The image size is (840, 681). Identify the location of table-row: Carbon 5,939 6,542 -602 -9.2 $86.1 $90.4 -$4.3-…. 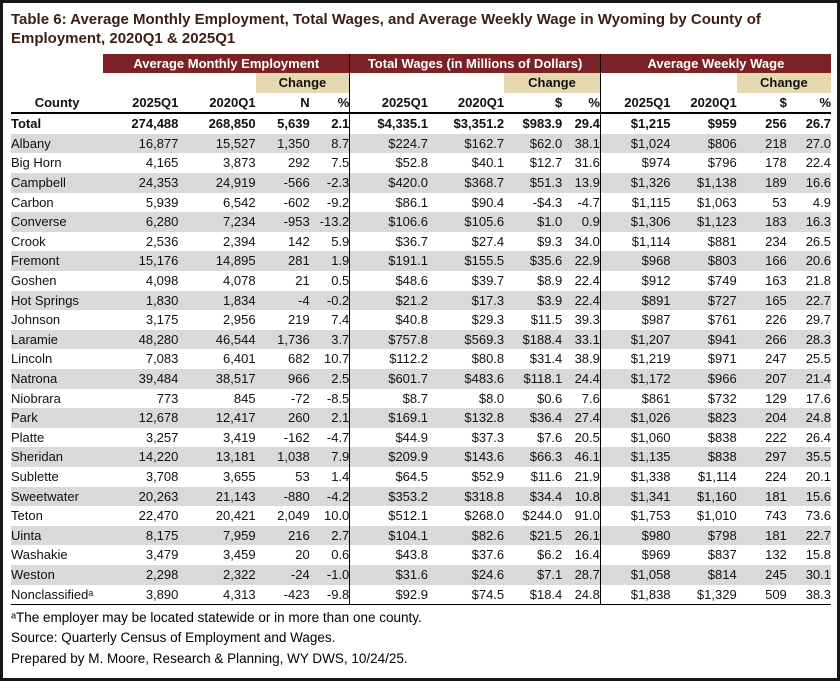
(421, 202).